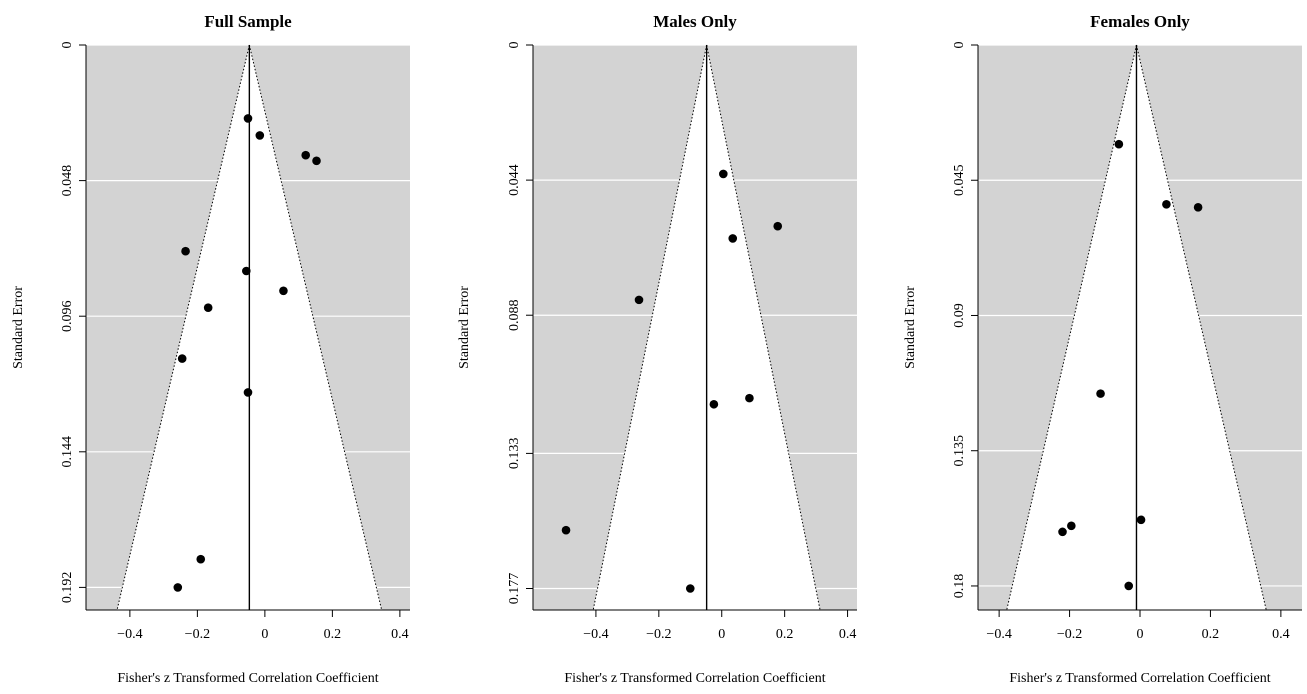  I want to click on y-tick-label: 0.144, so click(67, 452).